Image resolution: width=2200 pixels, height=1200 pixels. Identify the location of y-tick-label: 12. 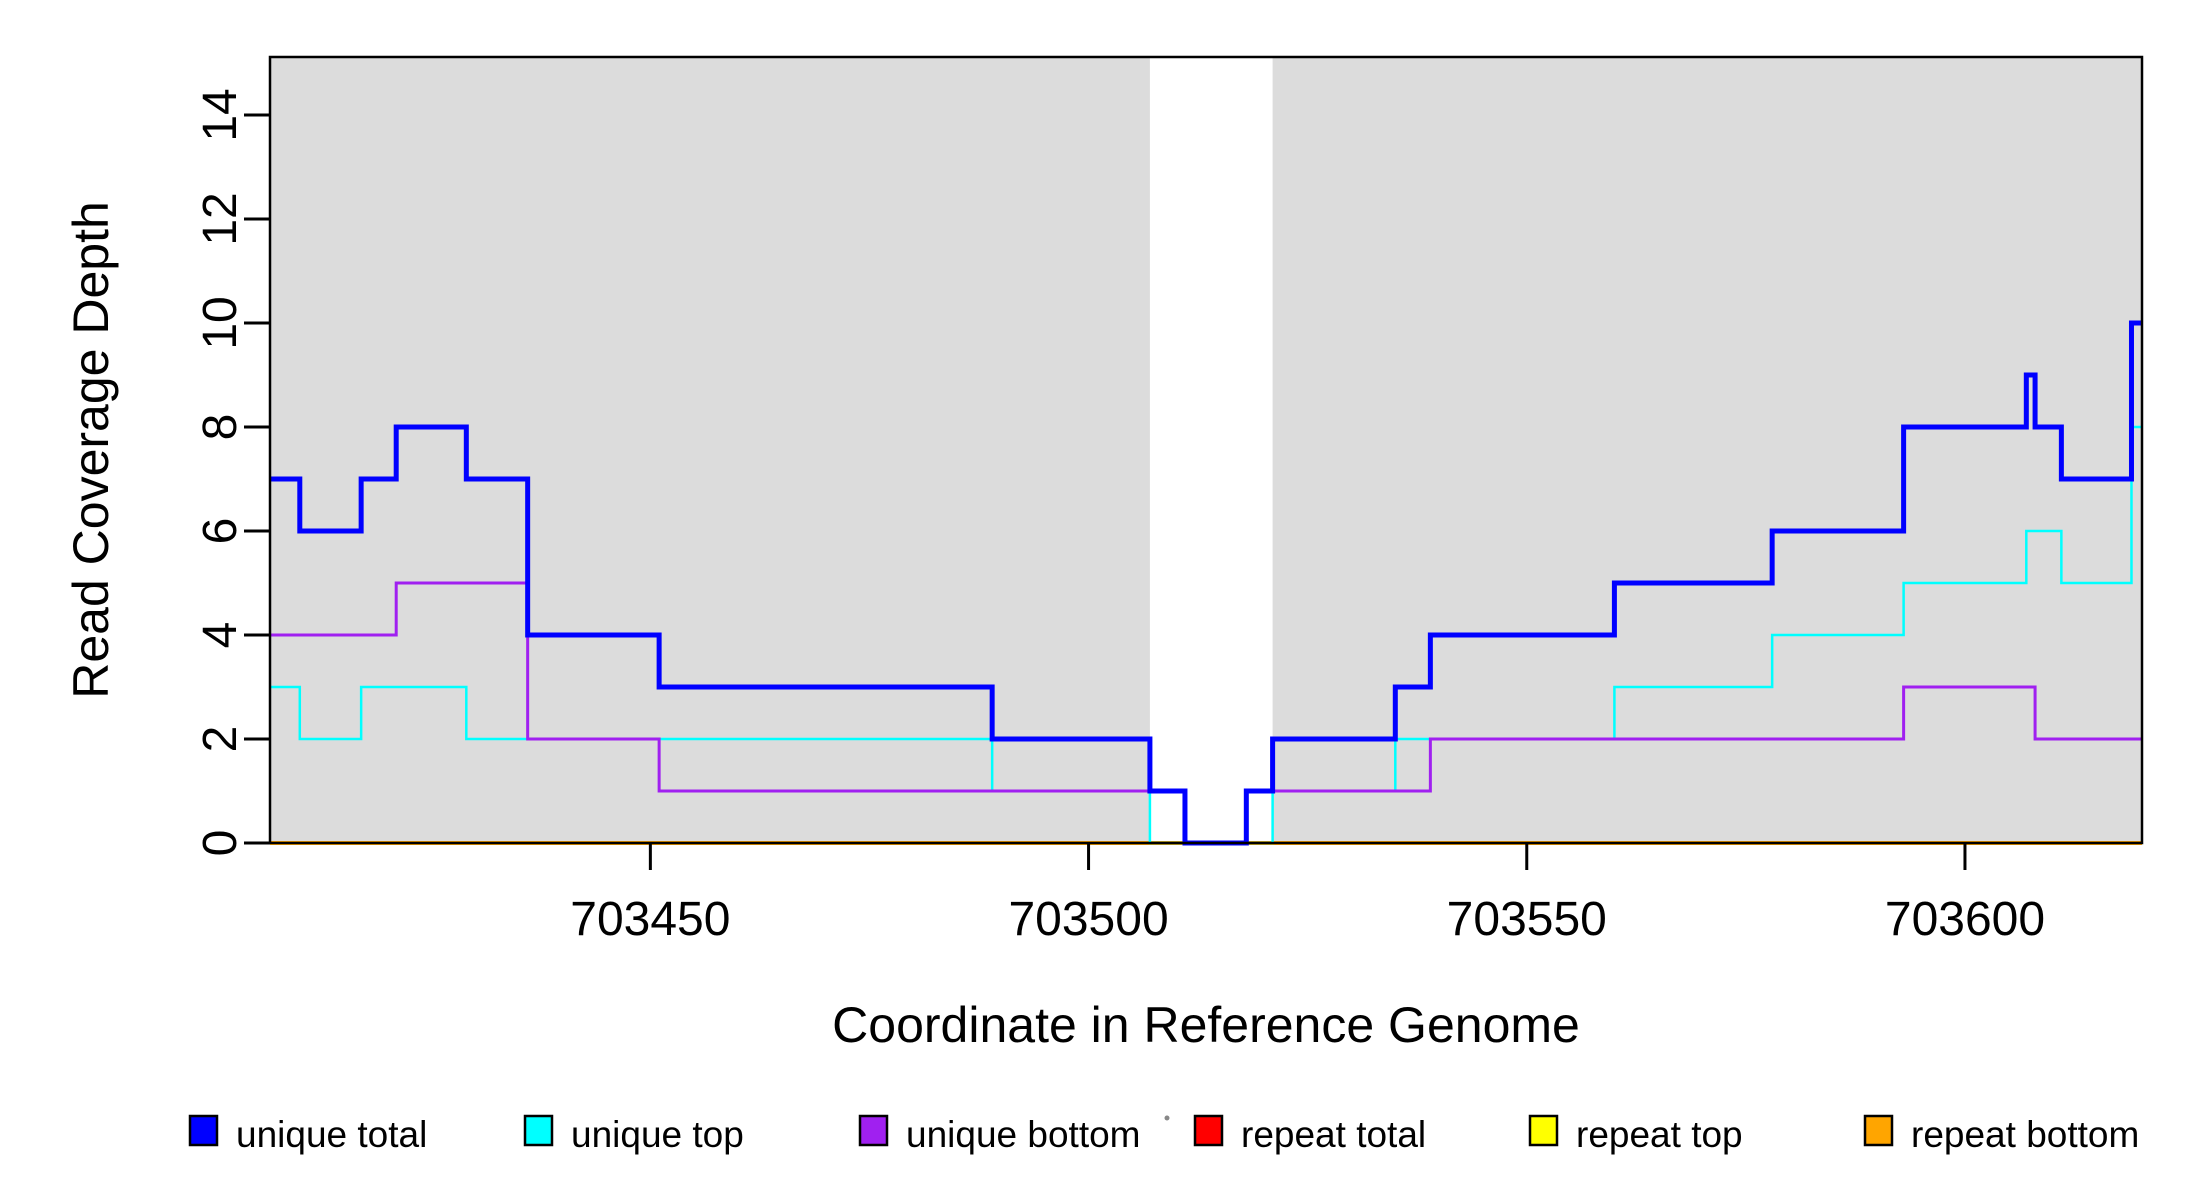
(220, 218).